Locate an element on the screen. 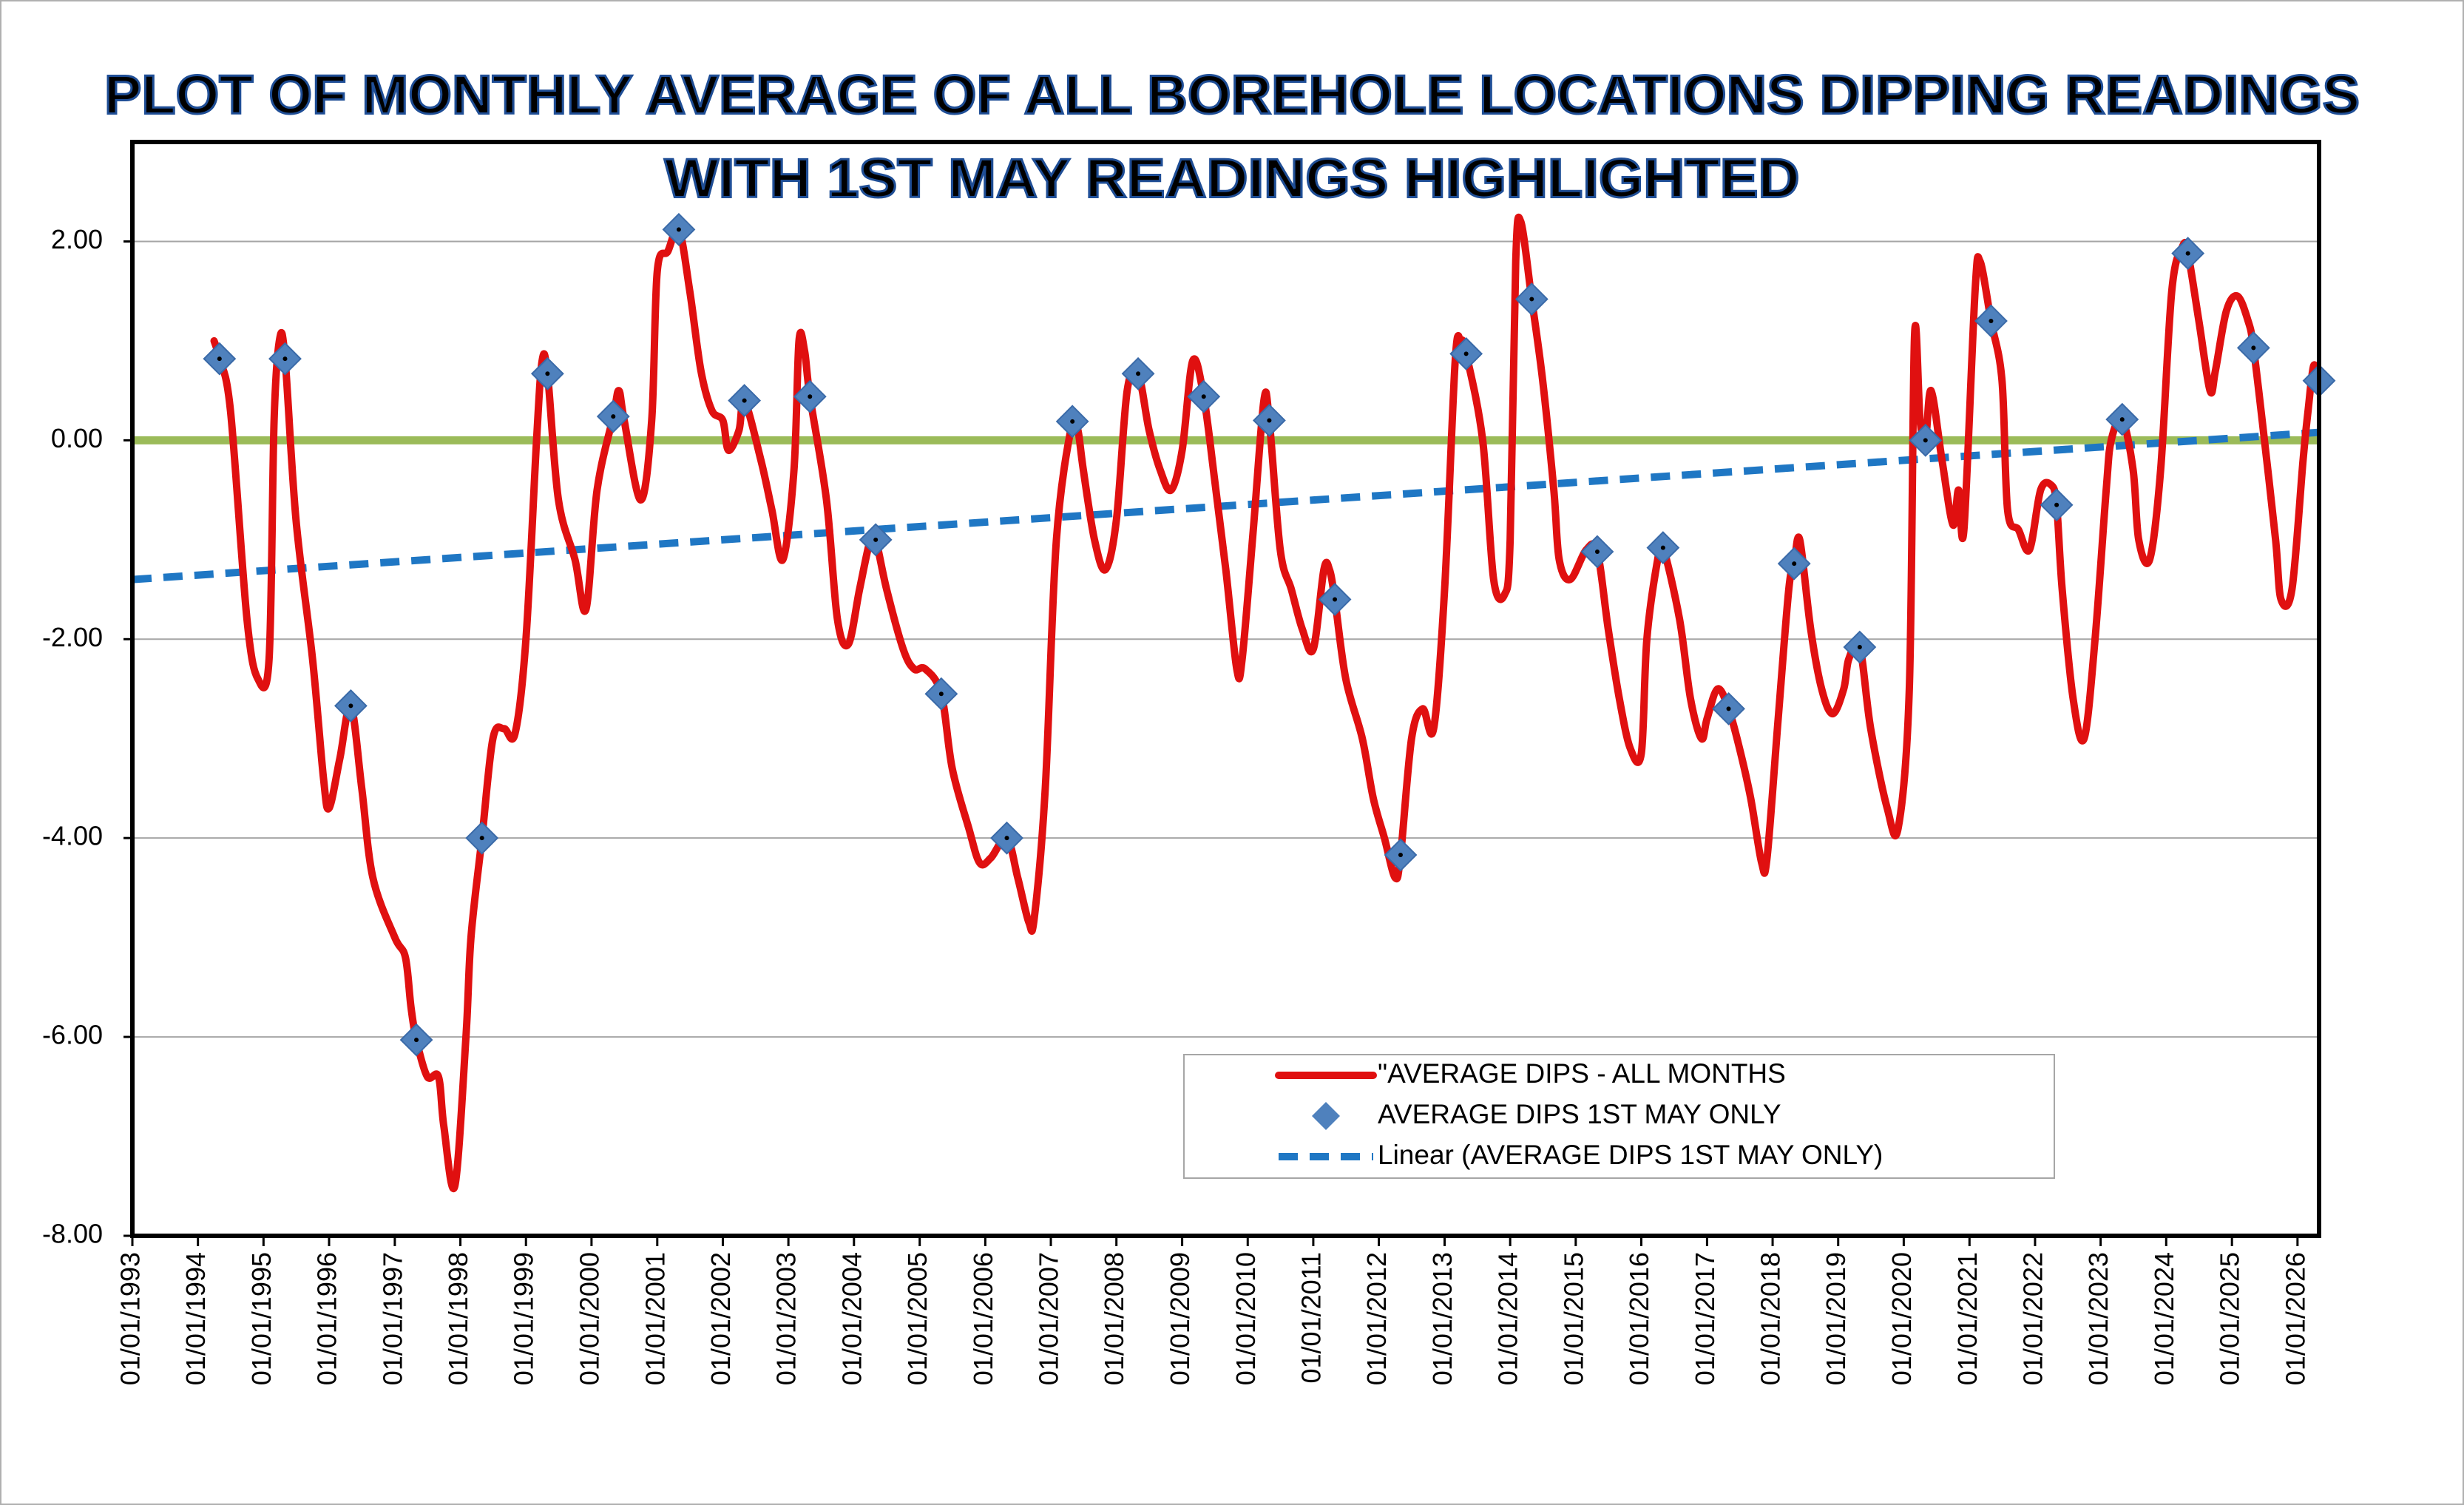 The height and width of the screenshot is (1505, 2464). trend-line is located at coordinates (1226, 506).